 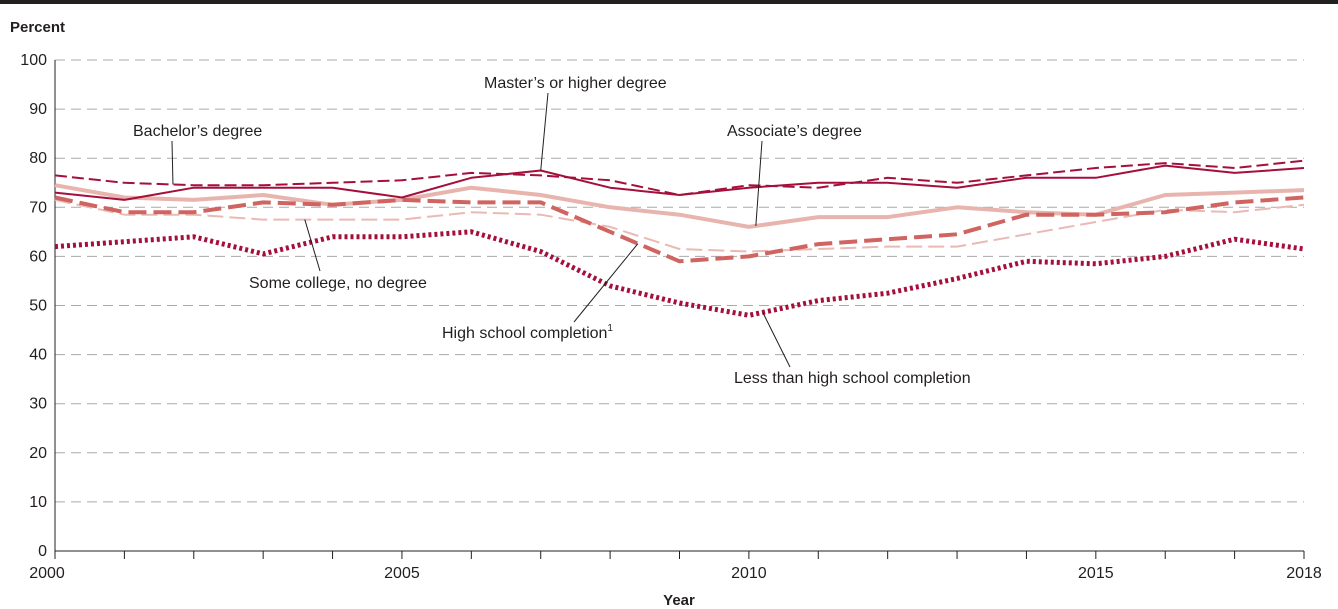 I want to click on annotation-text: Bachelor’s degree, so click(x=197, y=131).